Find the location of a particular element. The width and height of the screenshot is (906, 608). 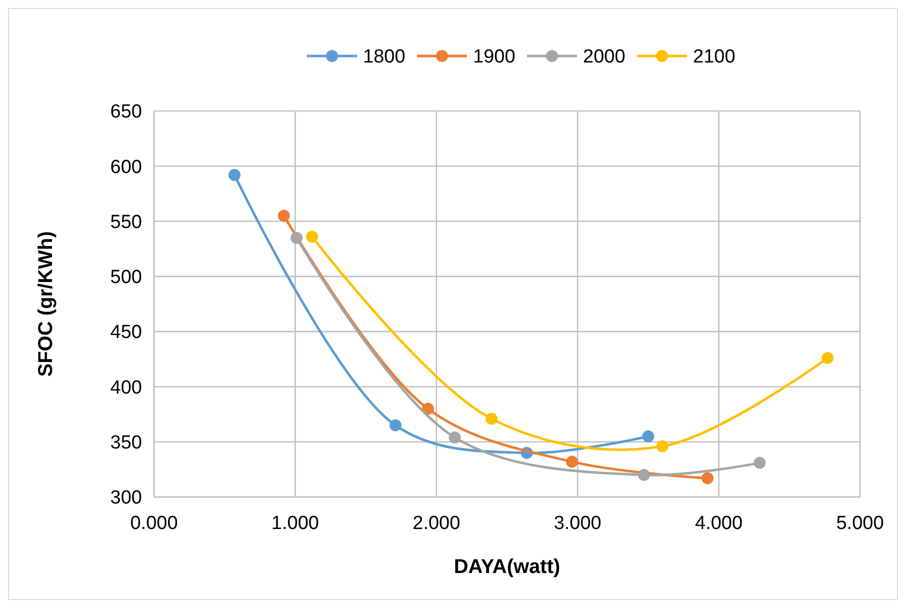

legend-label: 2000 is located at coordinates (604, 57).